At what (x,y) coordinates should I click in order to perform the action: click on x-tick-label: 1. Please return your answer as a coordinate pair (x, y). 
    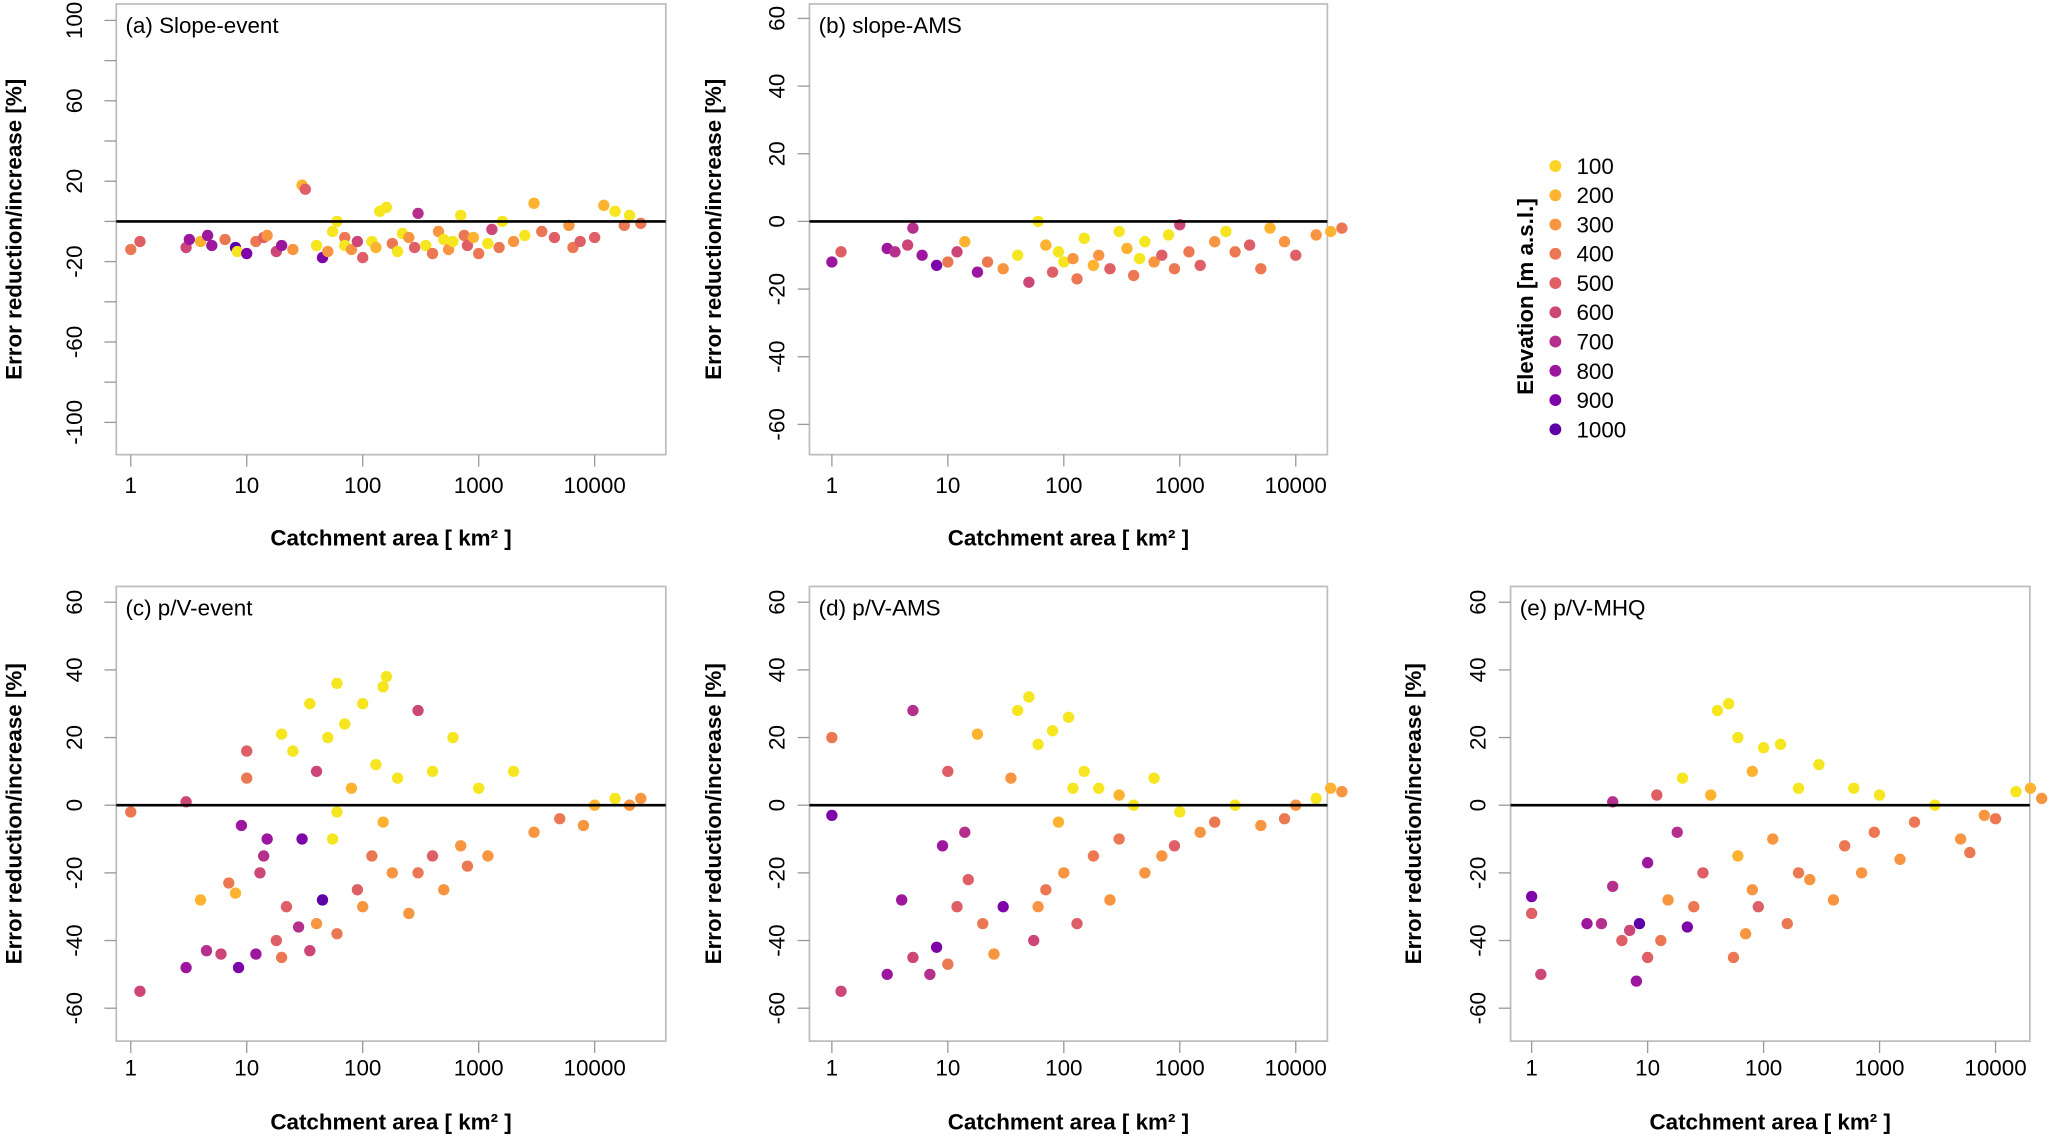
    Looking at the image, I should click on (131, 485).